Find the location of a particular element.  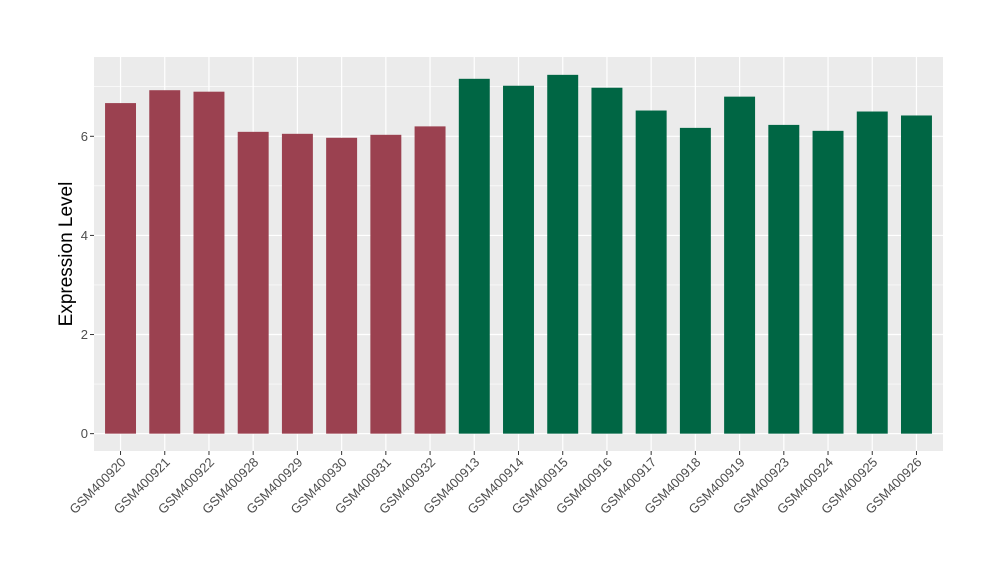

y-tick-label: 4 is located at coordinates (84, 235).